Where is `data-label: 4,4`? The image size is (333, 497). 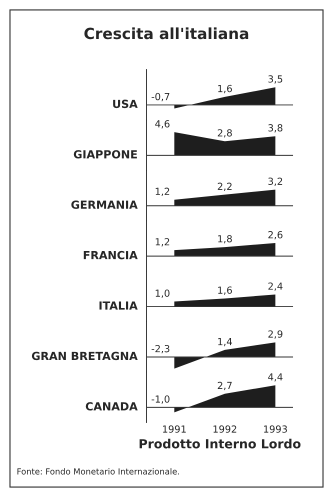
data-label: 4,4 is located at coordinates (275, 377).